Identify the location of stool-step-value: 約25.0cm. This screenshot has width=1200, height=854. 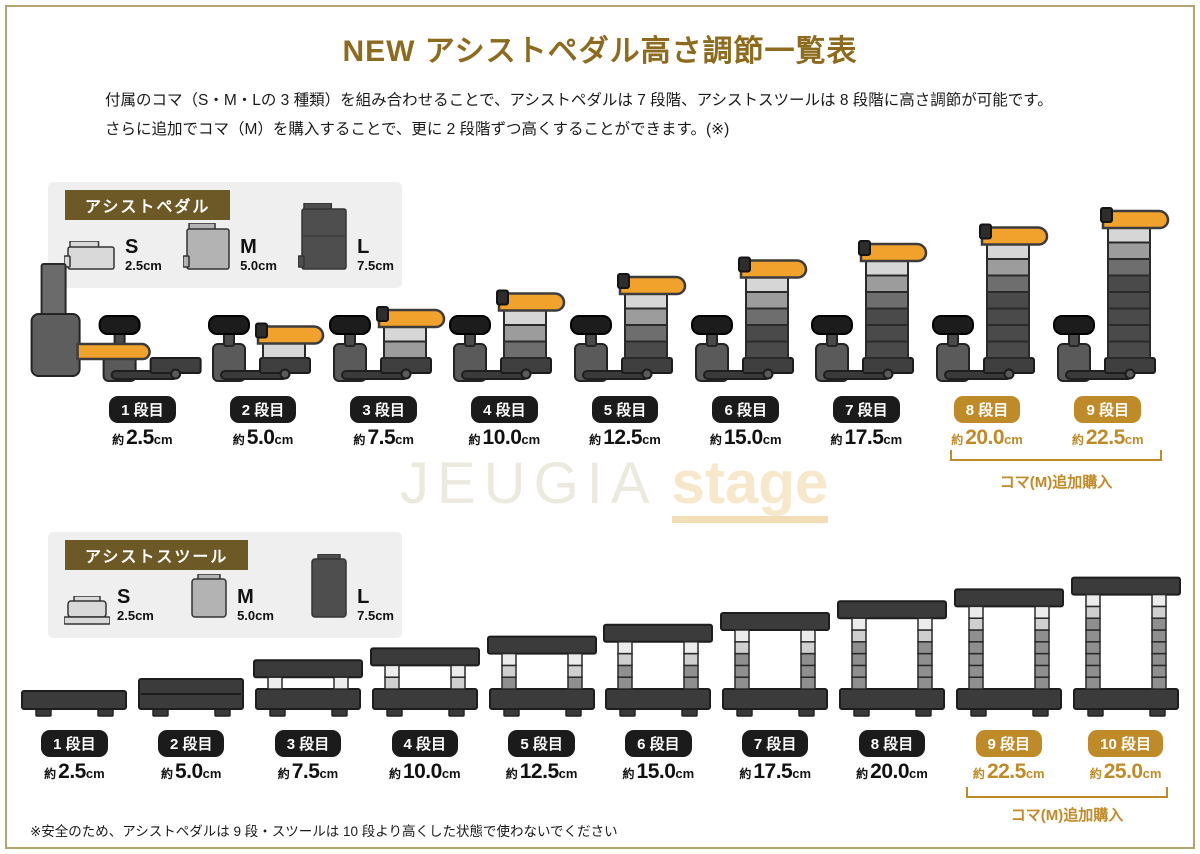
(1126, 772).